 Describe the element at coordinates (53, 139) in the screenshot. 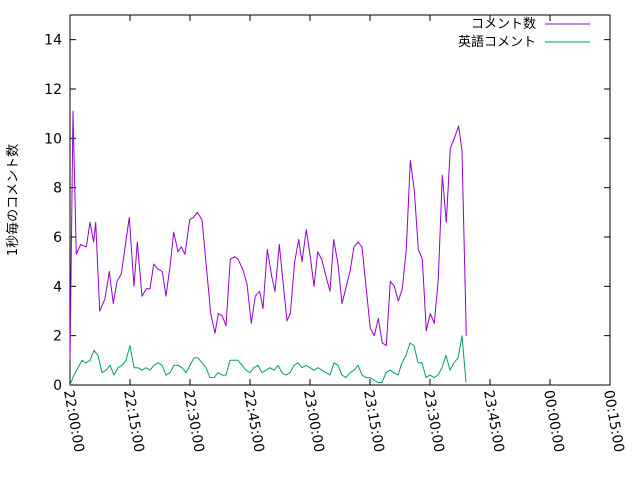

I see `y-tick-label: 10` at that location.